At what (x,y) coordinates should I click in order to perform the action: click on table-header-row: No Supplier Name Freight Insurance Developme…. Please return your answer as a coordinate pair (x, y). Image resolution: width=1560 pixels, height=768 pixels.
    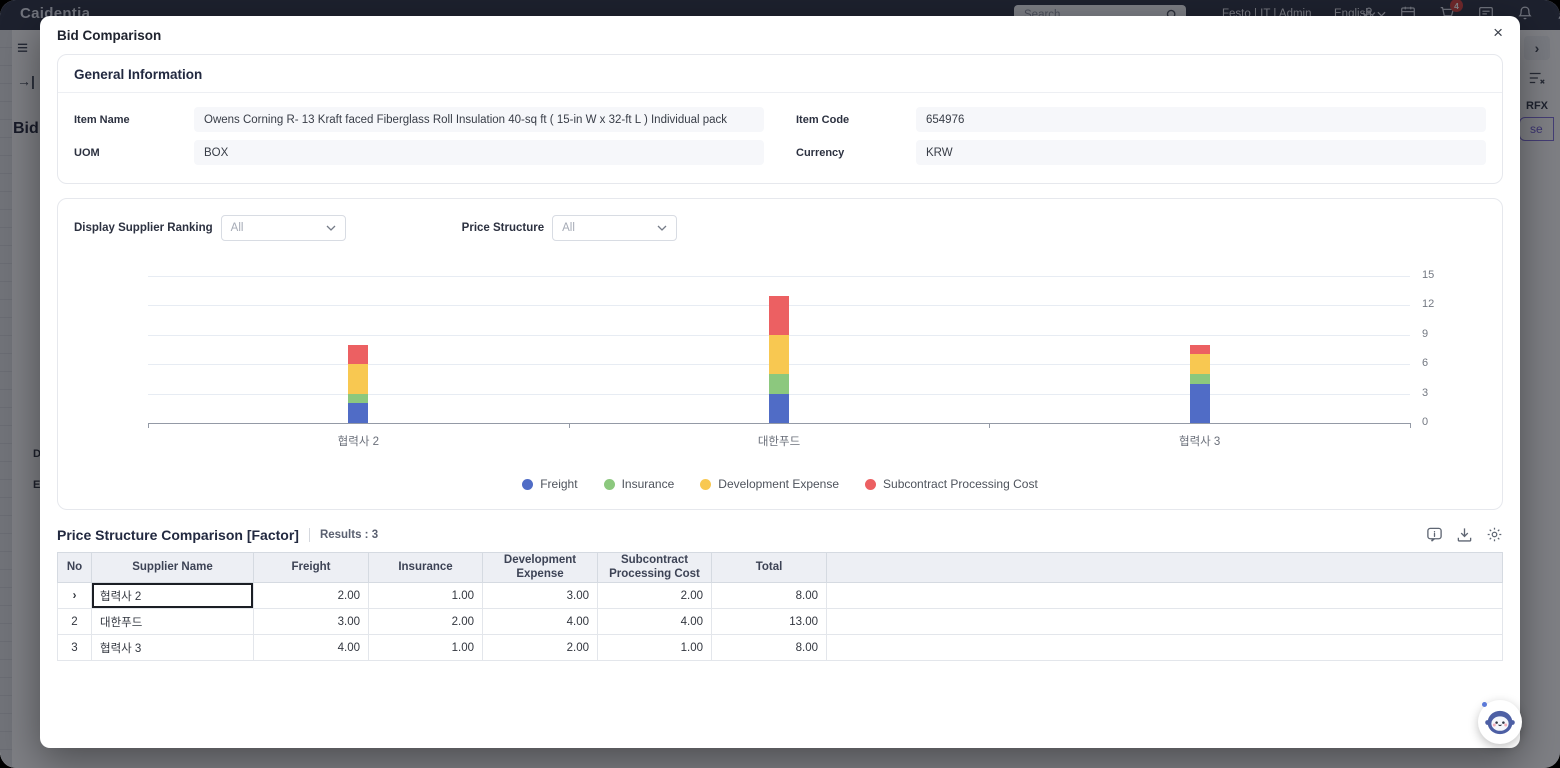
    Looking at the image, I should click on (780, 567).